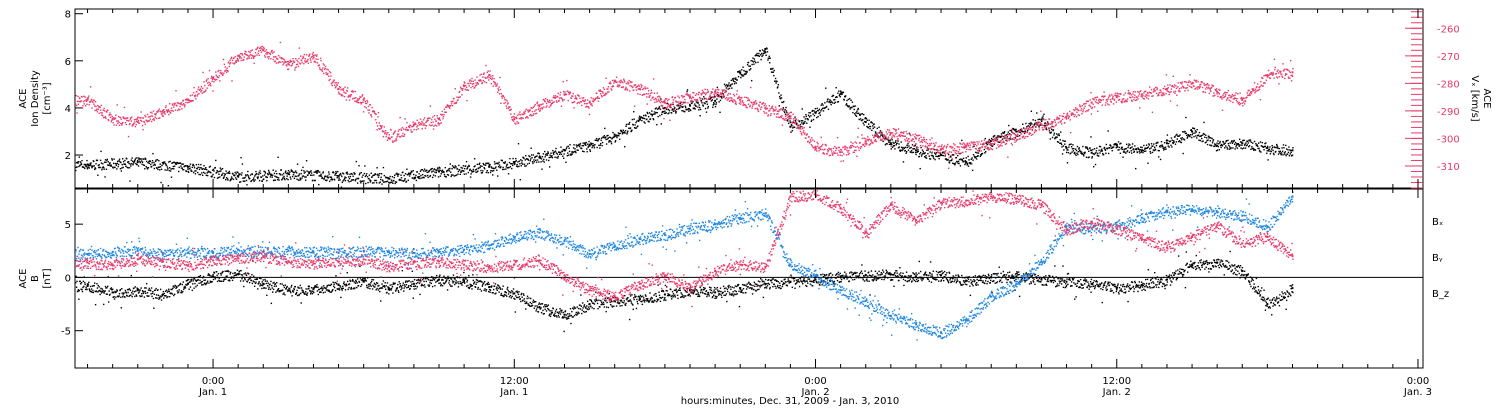 The height and width of the screenshot is (410, 1500). I want to click on y-tick-label: 6, so click(68, 62).